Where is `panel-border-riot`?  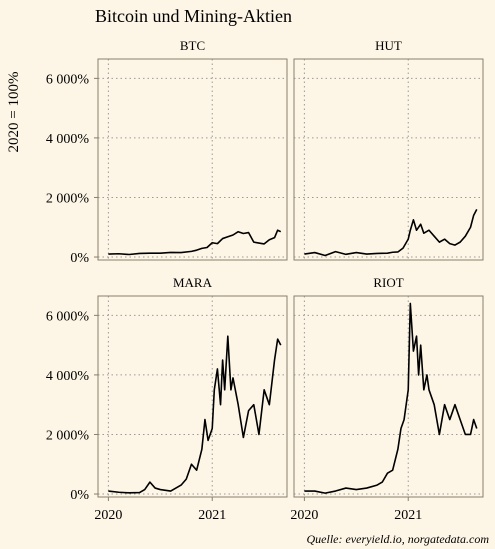 panel-border-riot is located at coordinates (388, 396).